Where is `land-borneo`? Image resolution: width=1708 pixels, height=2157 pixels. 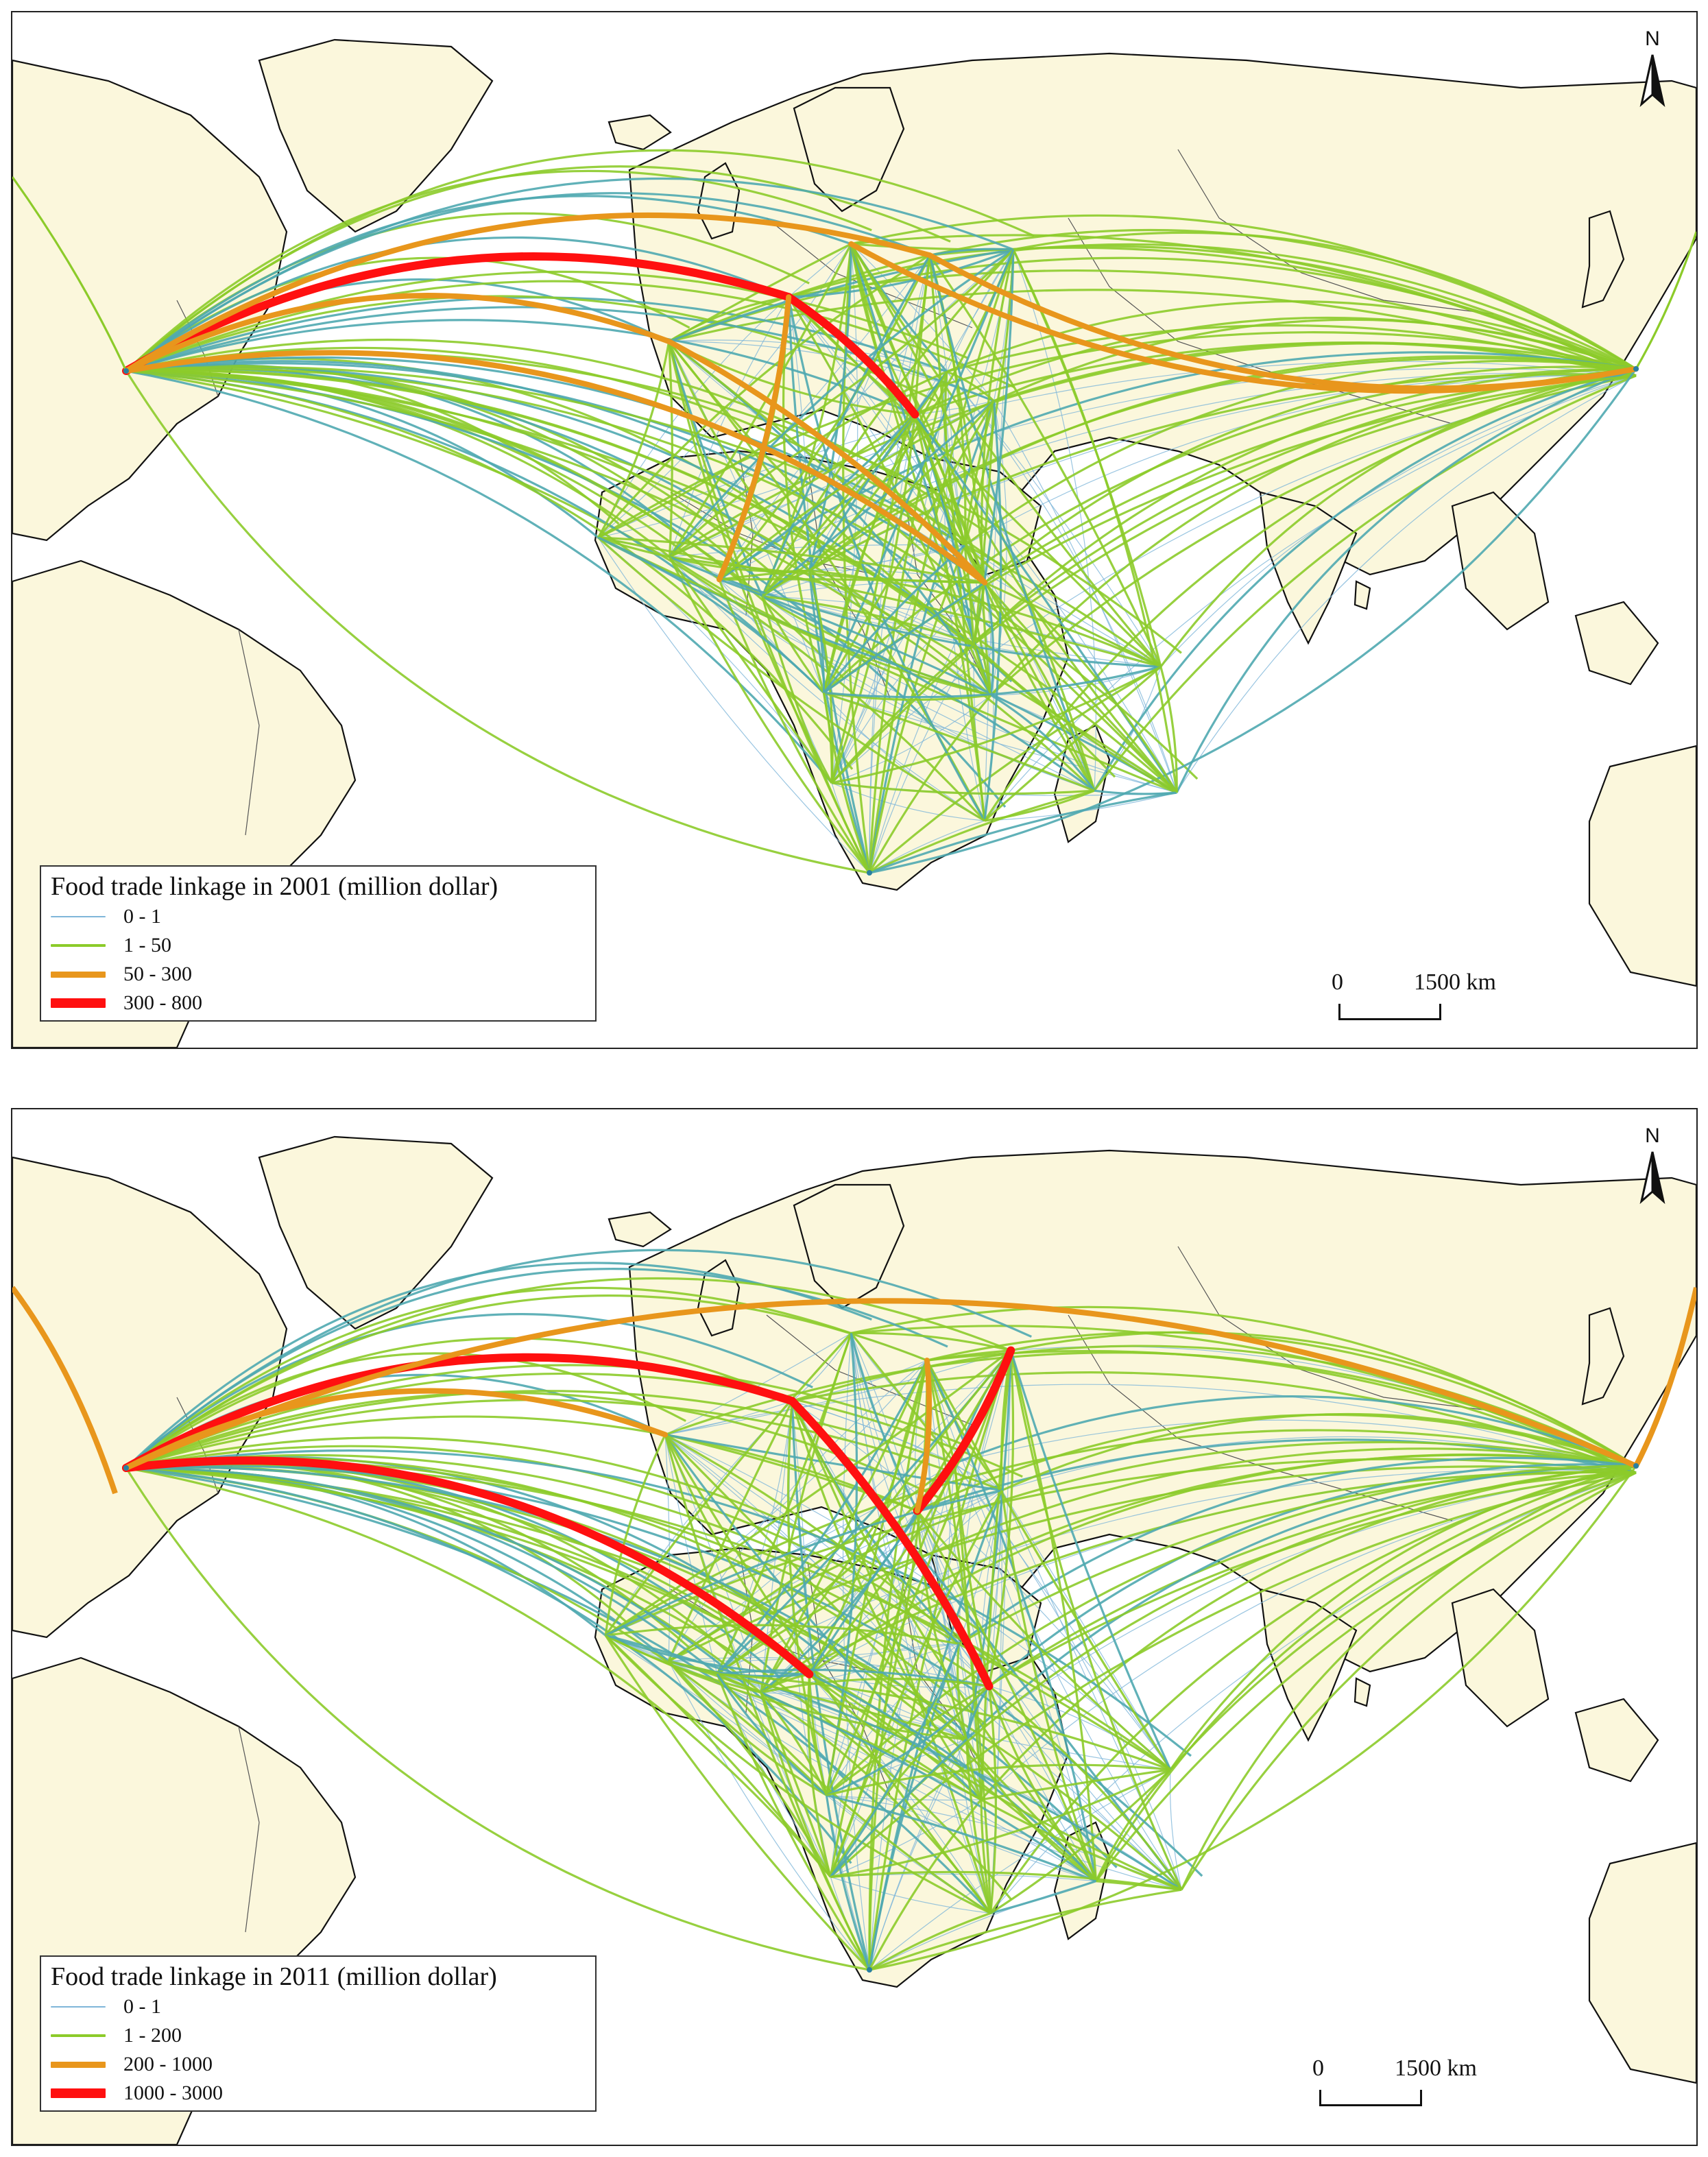
land-borneo is located at coordinates (1617, 644).